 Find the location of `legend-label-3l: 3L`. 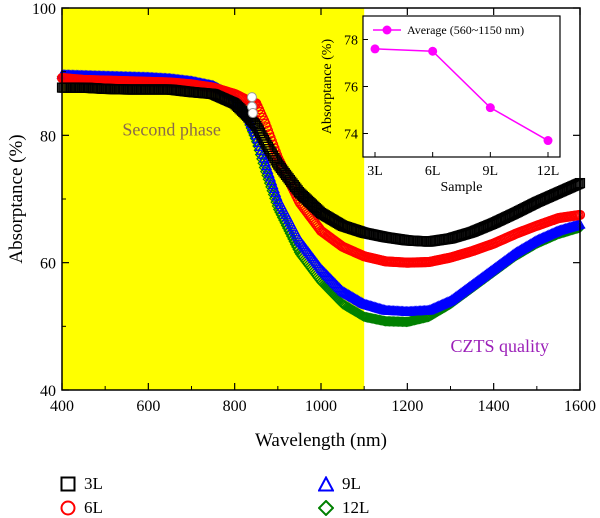

legend-label-3l: 3L is located at coordinates (93, 483).